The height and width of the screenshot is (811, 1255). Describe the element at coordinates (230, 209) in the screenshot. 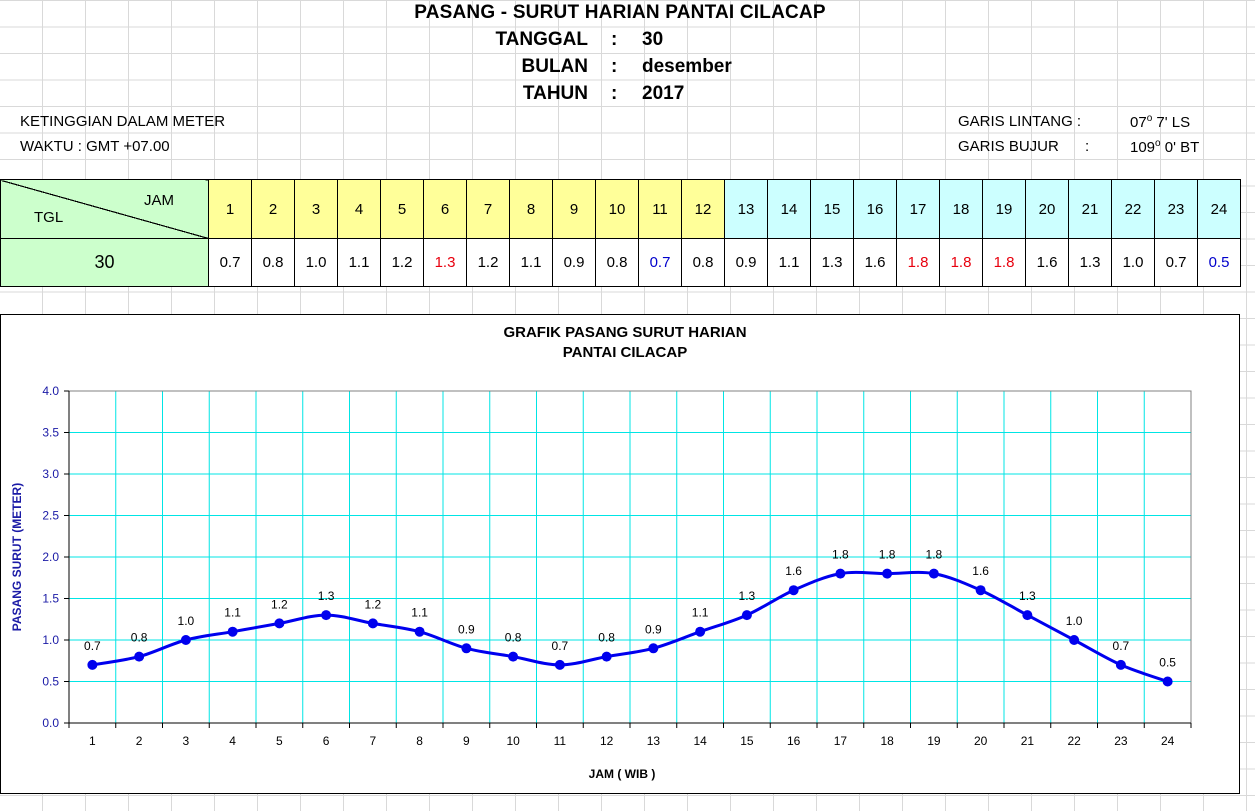

I see `hour-header-cell: 1` at that location.